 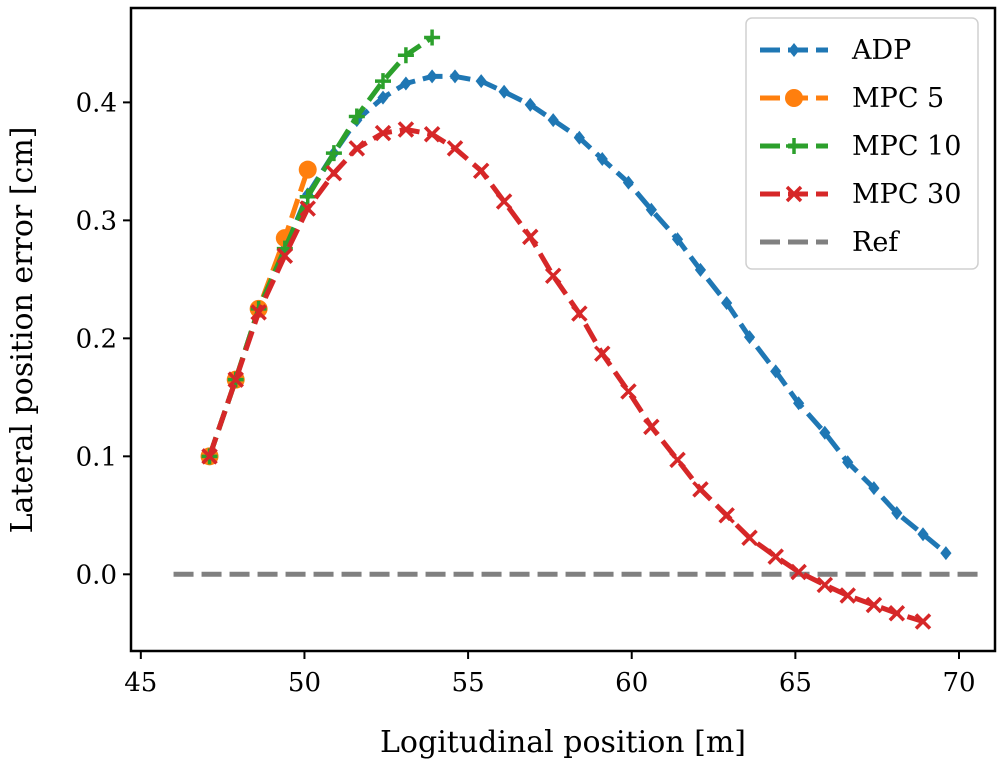 I want to click on legend-item: MPC 10, so click(x=860, y=146).